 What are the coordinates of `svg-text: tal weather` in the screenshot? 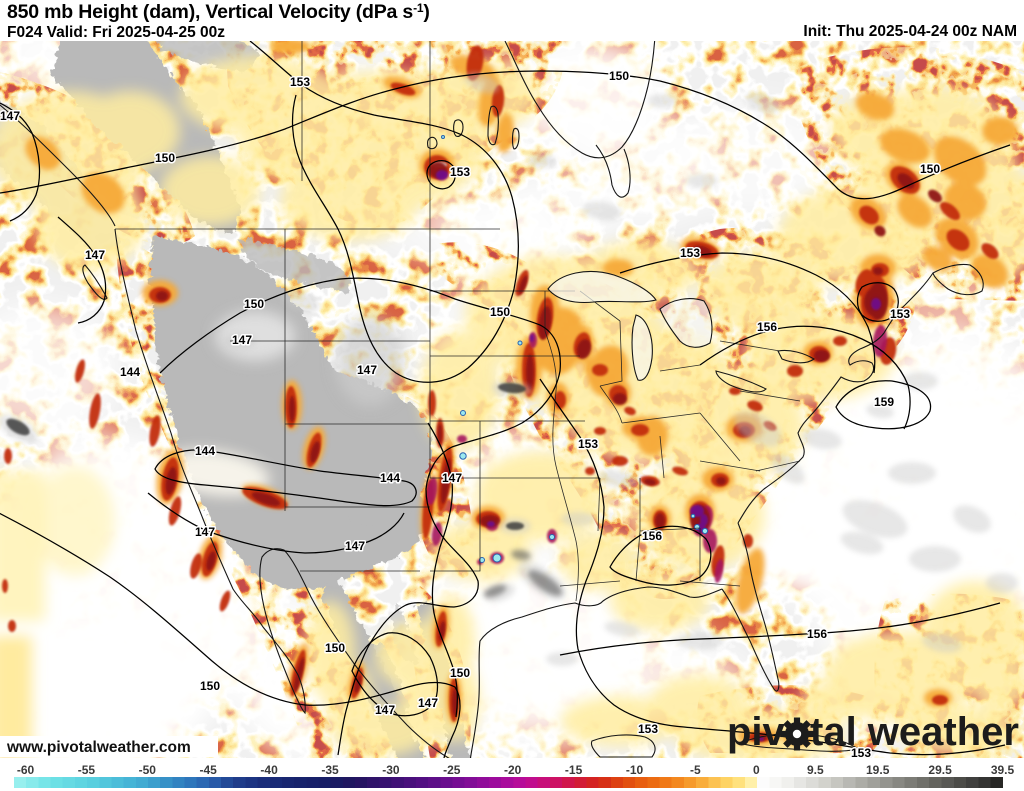 It's located at (914, 732).